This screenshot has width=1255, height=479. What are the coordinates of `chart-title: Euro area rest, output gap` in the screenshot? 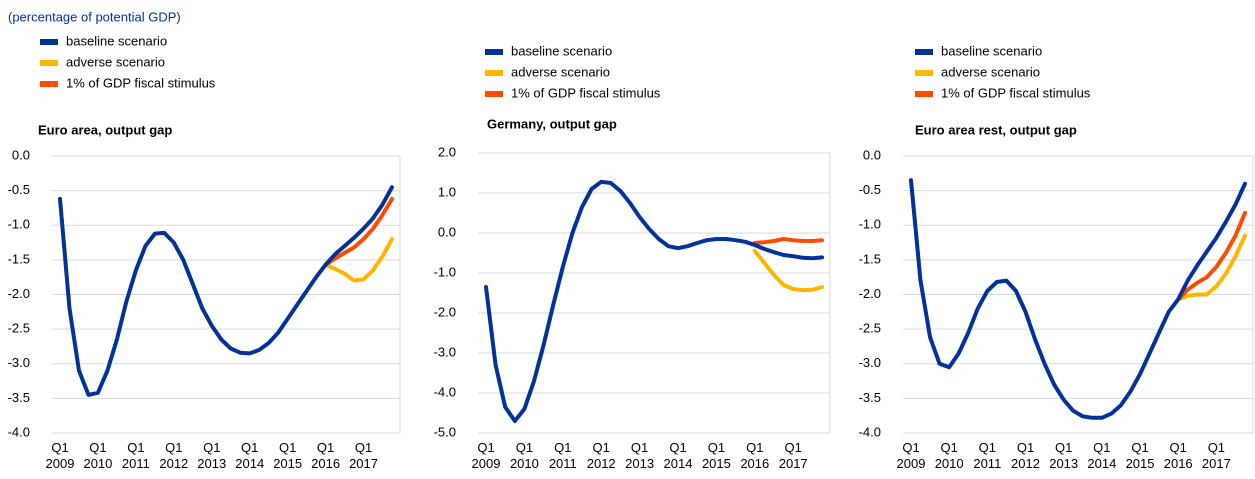 It's located at (996, 129).